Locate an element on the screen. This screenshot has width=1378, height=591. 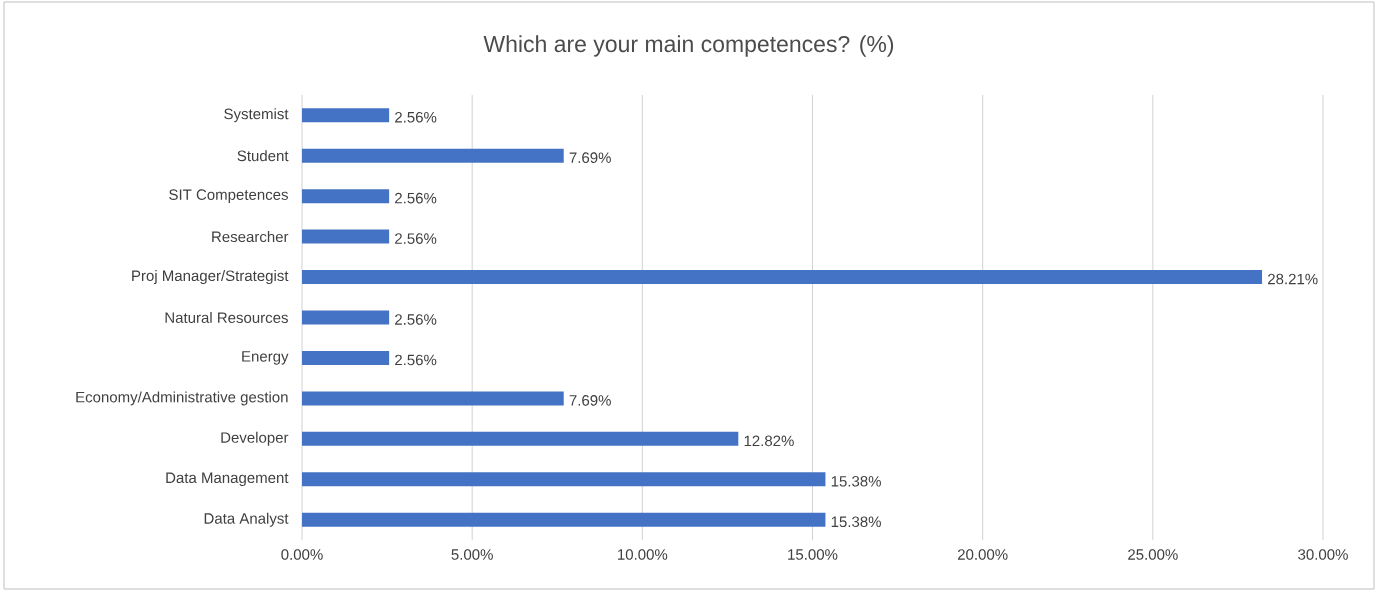
y-tick-label: Natural Resources is located at coordinates (226, 317).